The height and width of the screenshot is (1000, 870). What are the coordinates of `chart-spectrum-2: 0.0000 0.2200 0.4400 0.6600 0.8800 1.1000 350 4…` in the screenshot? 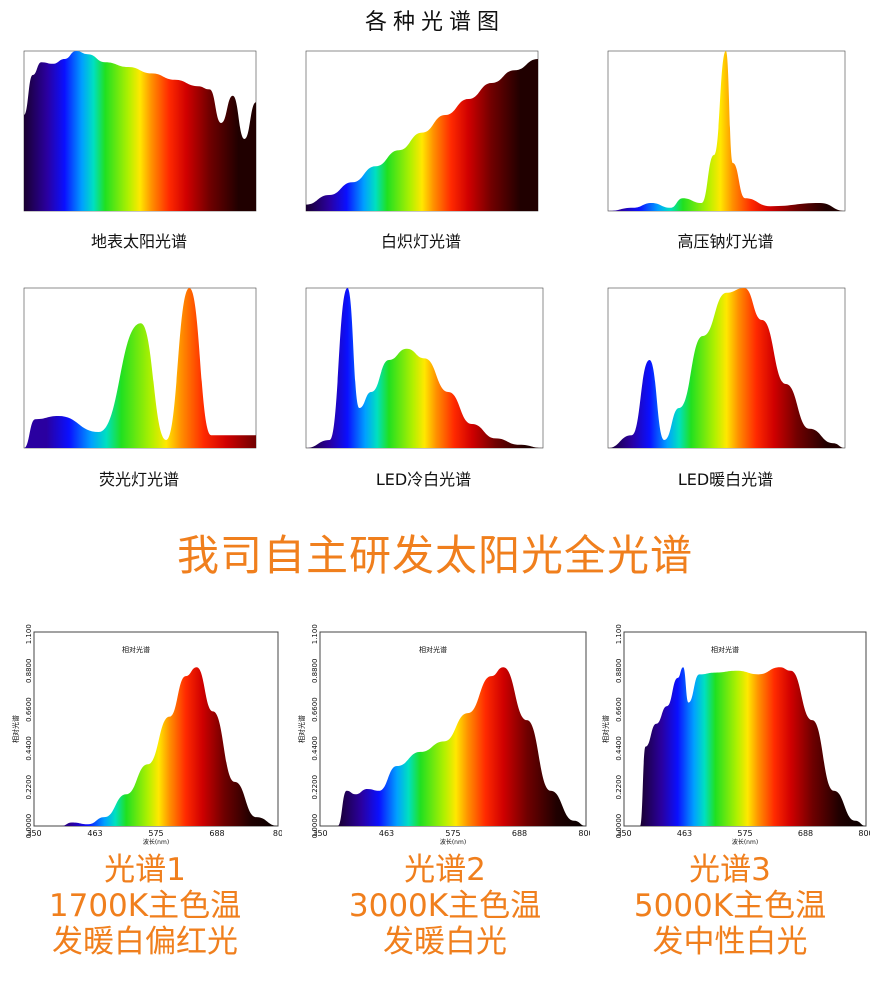 It's located at (443, 735).